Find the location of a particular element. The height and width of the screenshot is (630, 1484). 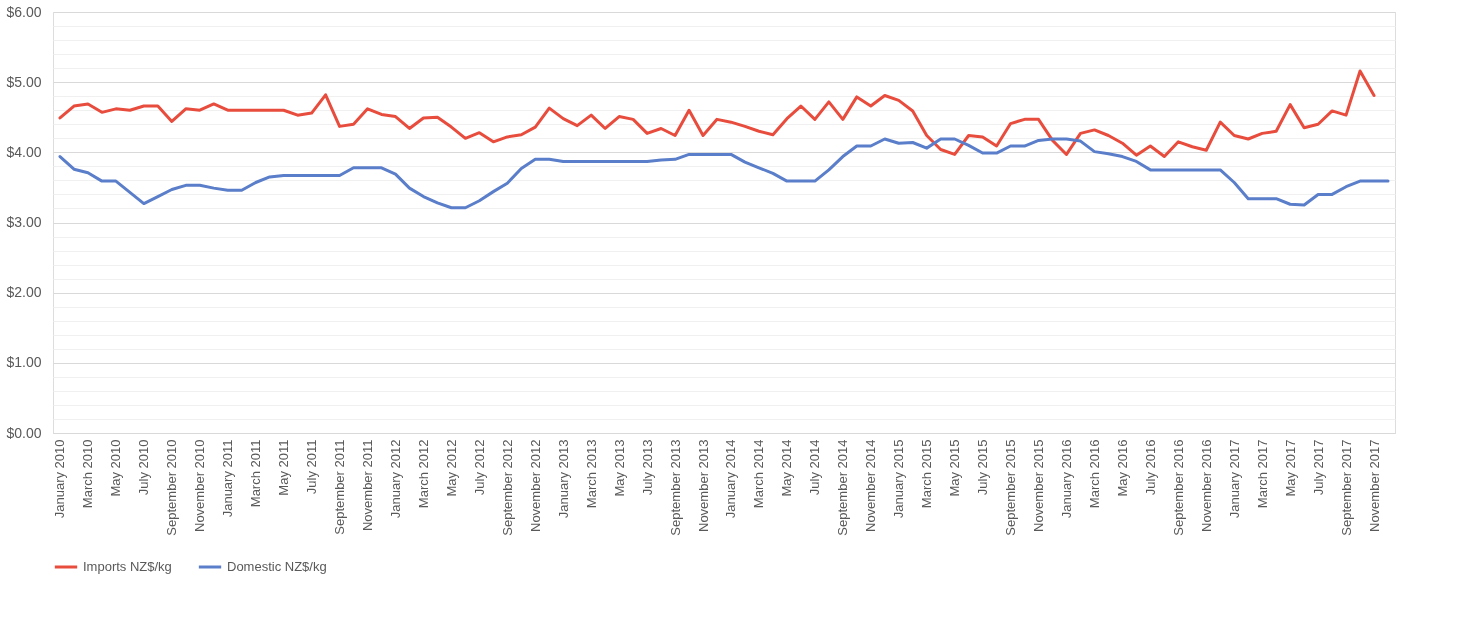

y-tick-label: $2.00 is located at coordinates (24, 292).